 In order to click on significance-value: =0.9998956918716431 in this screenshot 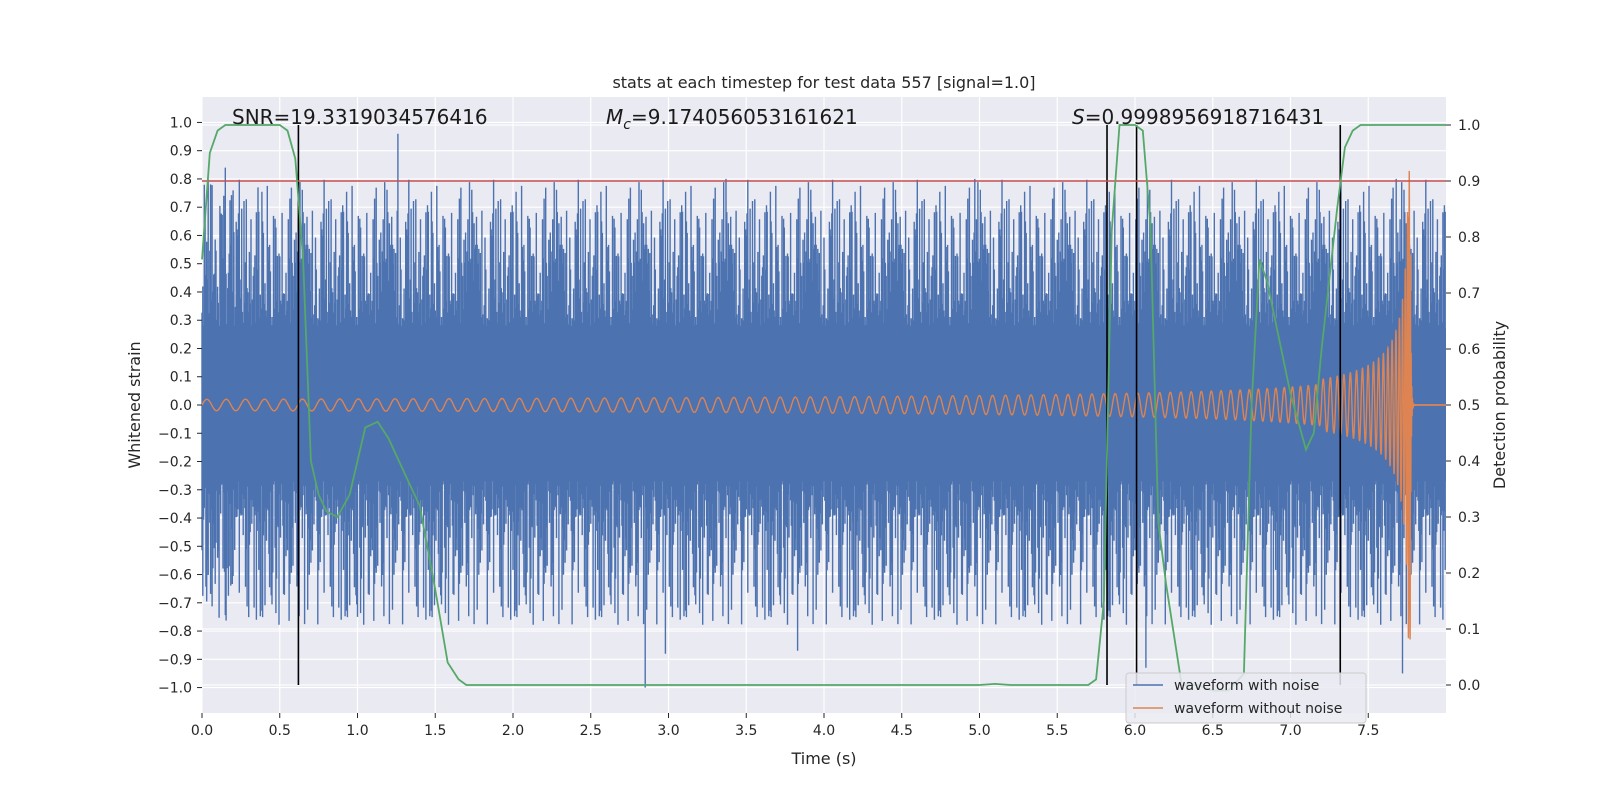, I will do `click(1204, 117)`.